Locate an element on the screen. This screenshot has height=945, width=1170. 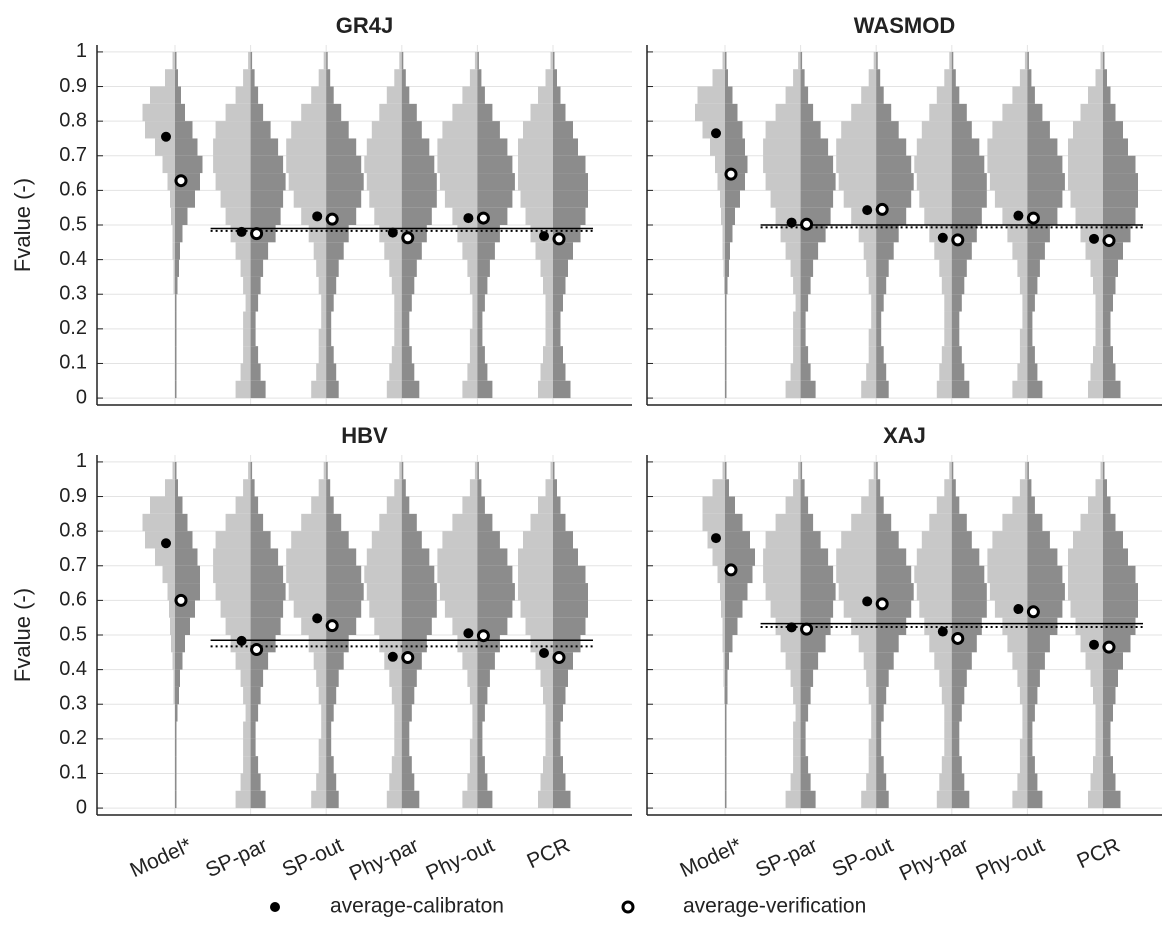
y-tick-label: 0.2 is located at coordinates (73, 738).